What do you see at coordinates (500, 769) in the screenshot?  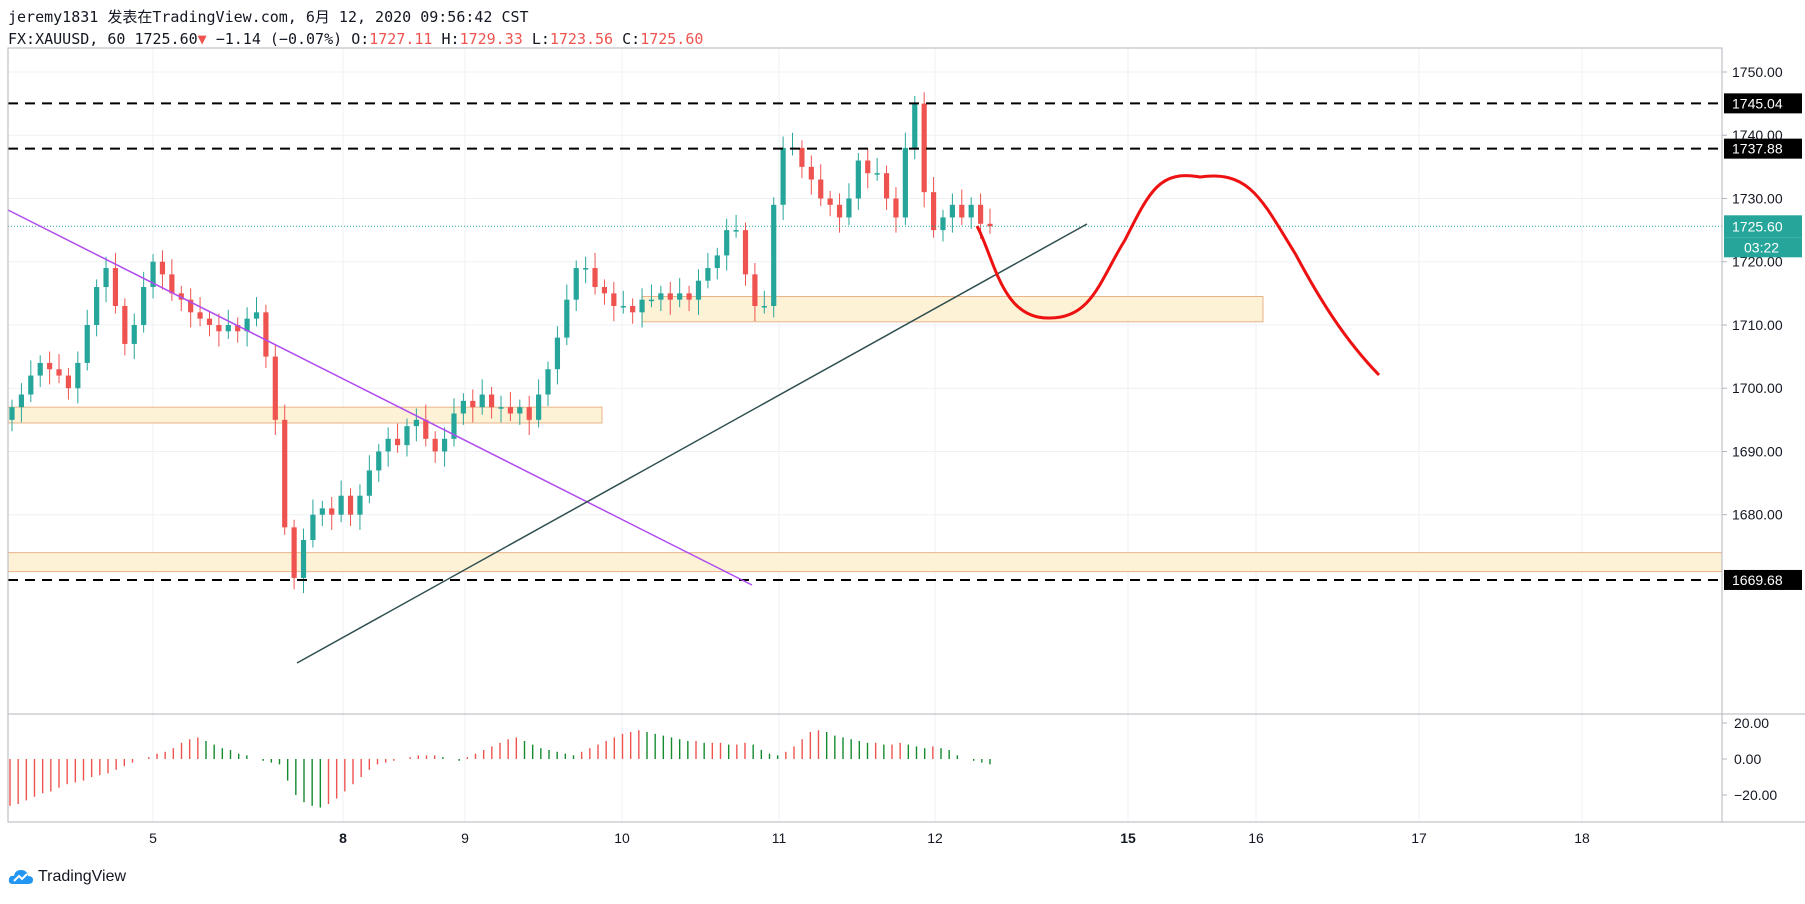 I see `oscillator-series` at bounding box center [500, 769].